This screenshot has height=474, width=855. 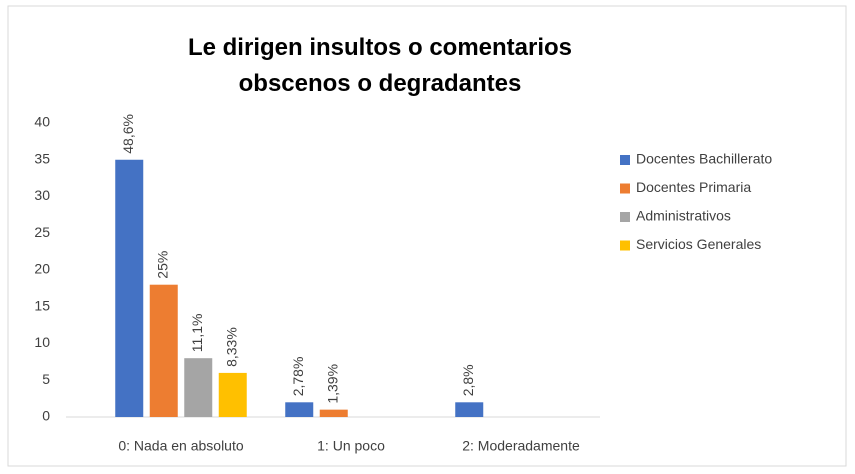 I want to click on y-tick-label: 0, so click(x=46, y=416).